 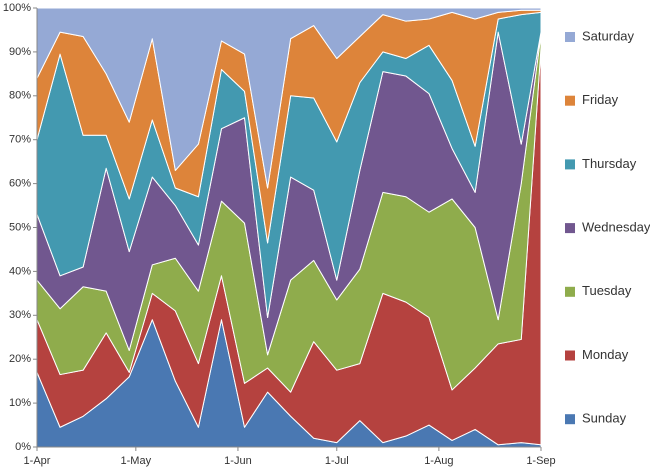 I want to click on x-tick-label: 1-Sep, so click(x=540, y=461).